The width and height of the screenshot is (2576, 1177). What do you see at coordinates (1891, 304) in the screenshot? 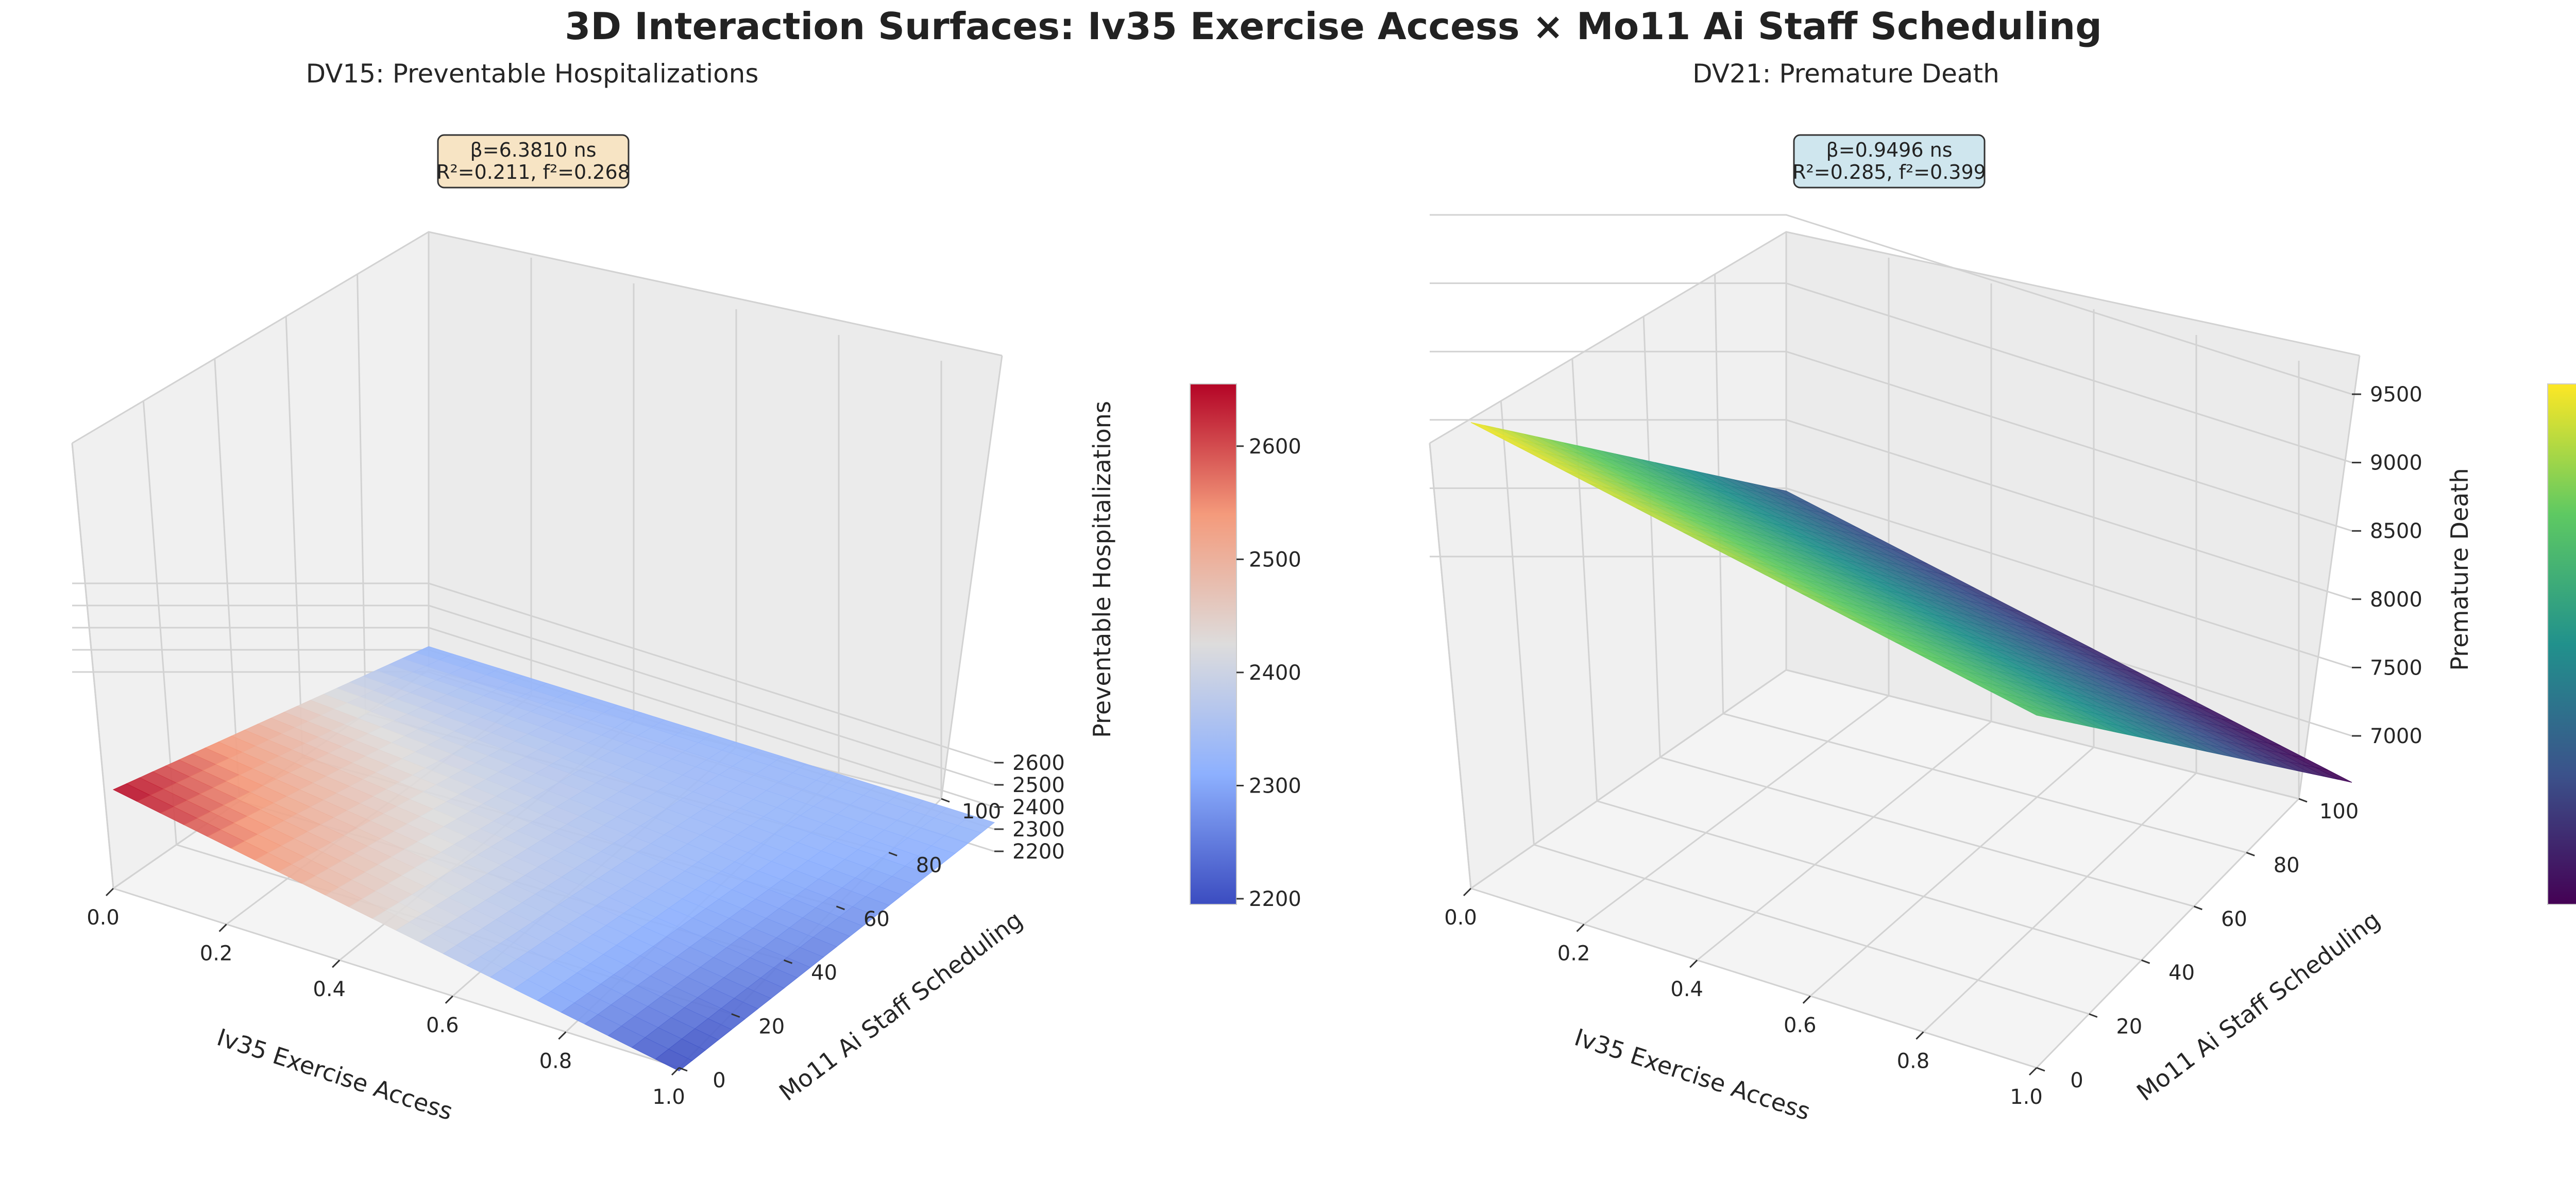
I see `z-gridline` at bounding box center [1891, 304].